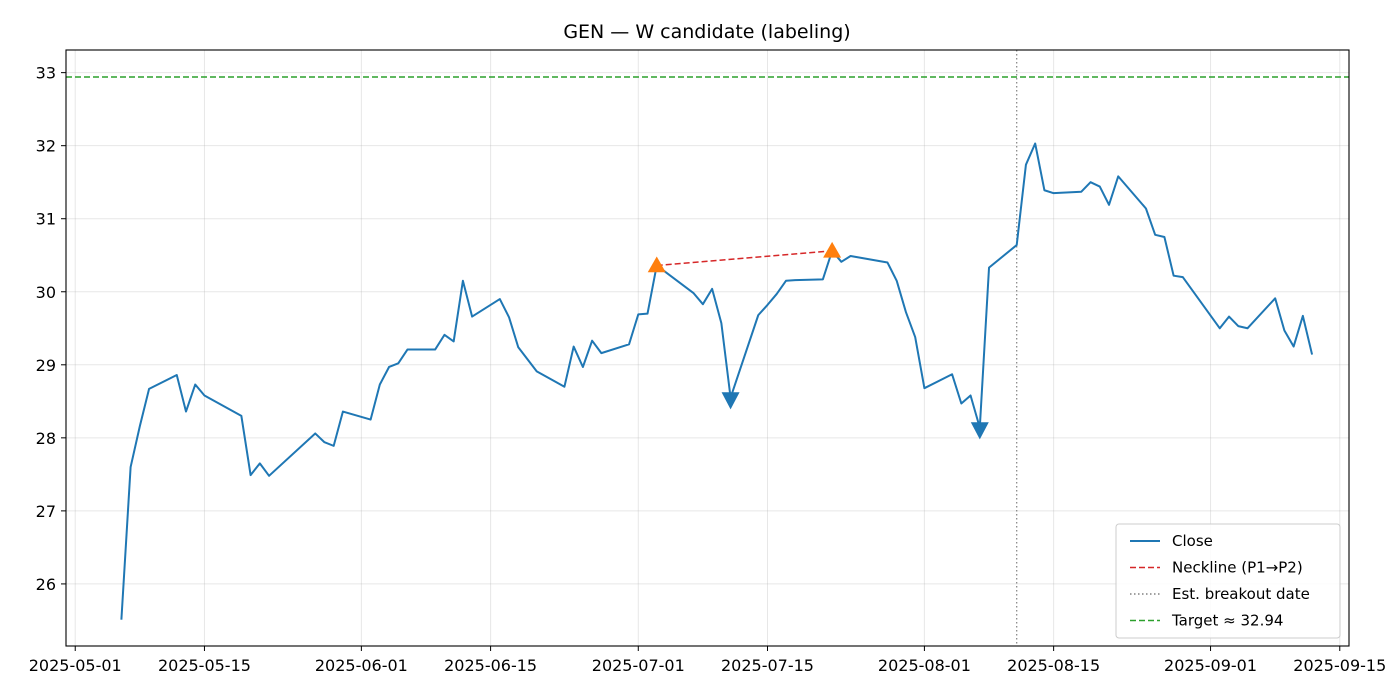  Describe the element at coordinates (1210, 665) in the screenshot. I see `x-tick-label: 2025-09-01` at that location.